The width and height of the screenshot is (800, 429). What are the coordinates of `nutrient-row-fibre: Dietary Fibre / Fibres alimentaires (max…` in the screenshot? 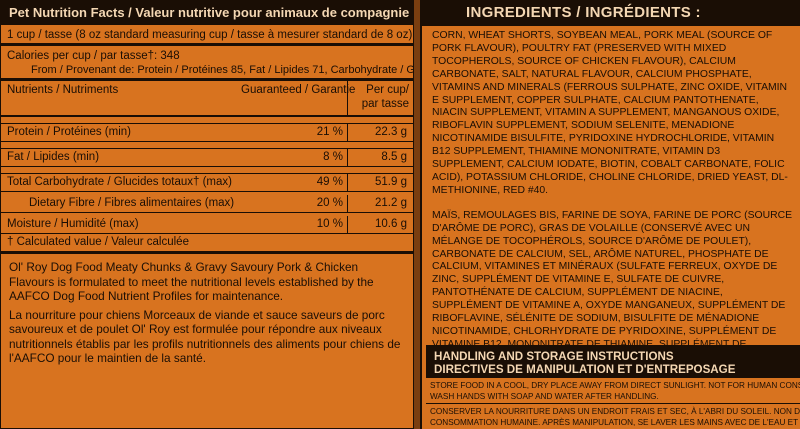 It's located at (207, 204).